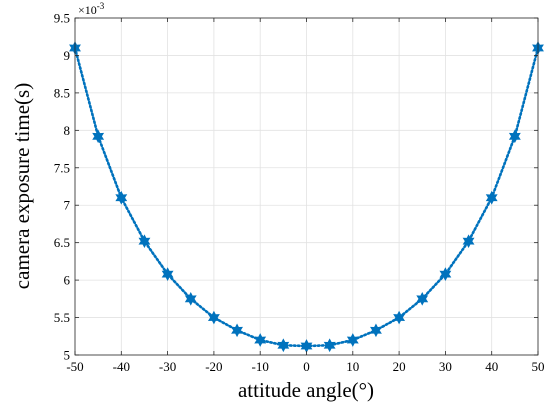  What do you see at coordinates (399, 366) in the screenshot?
I see `x-tick-label: 20` at bounding box center [399, 366].